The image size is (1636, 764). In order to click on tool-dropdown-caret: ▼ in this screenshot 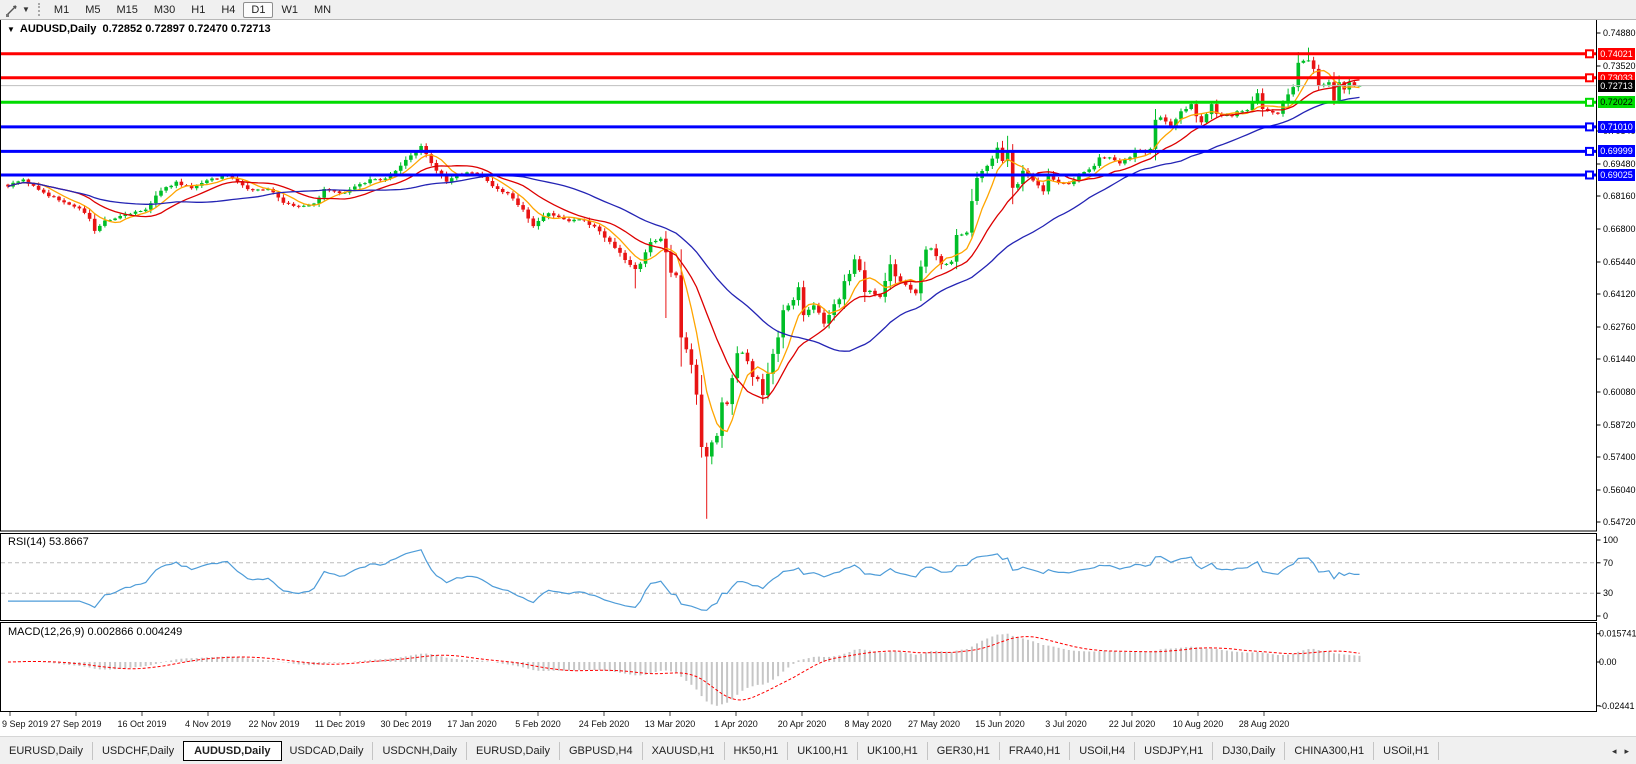, I will do `click(26, 9)`.